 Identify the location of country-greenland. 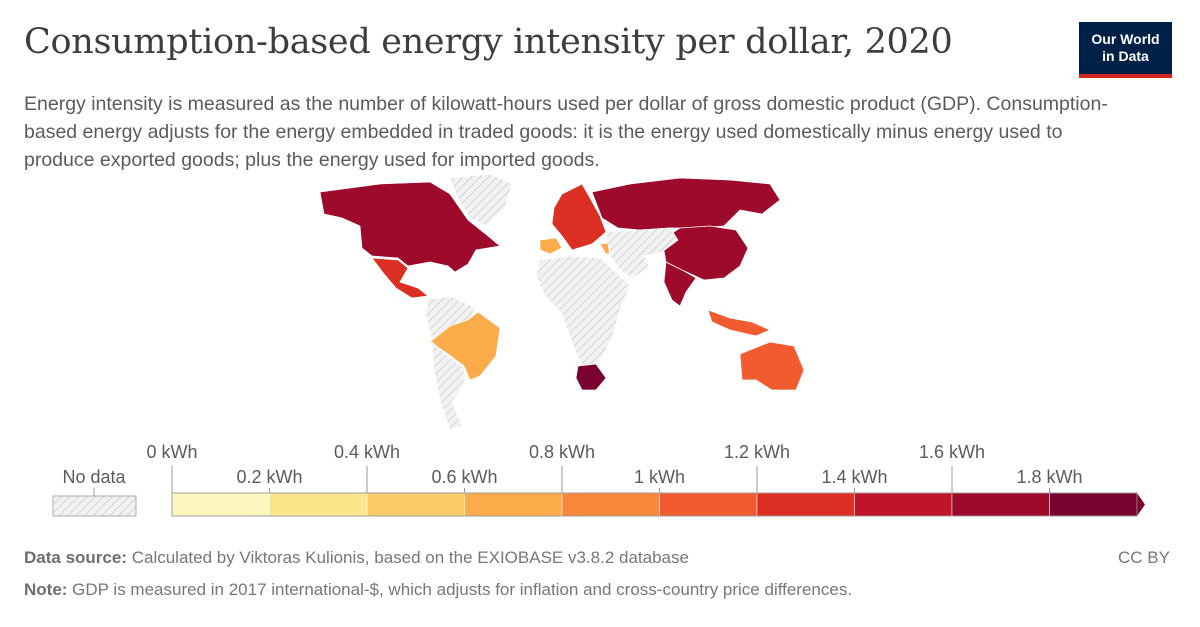
(481, 200).